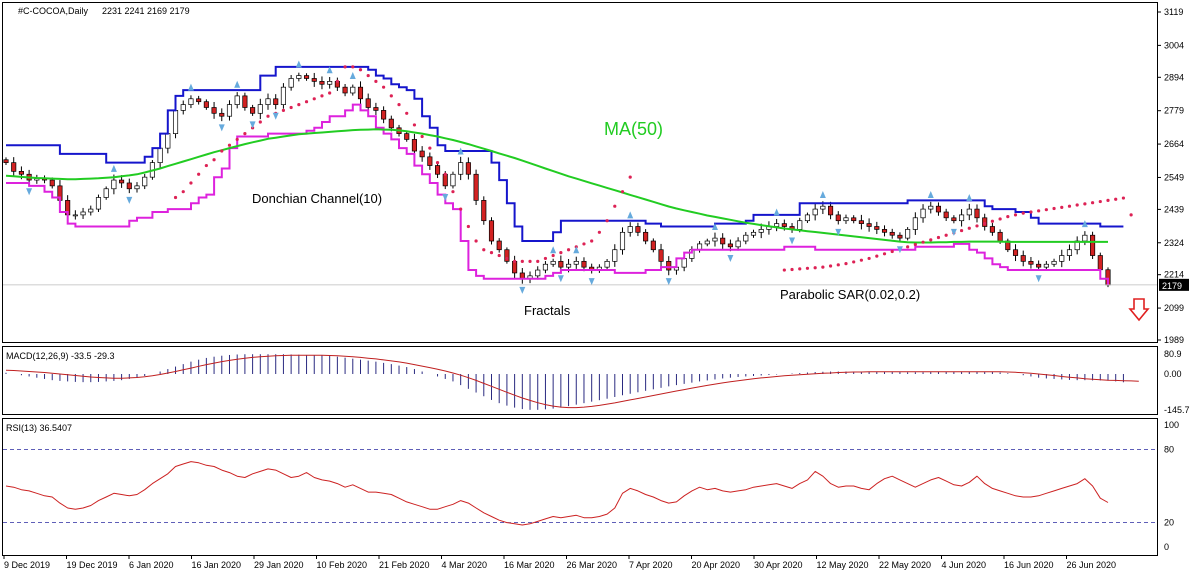 The width and height of the screenshot is (1200, 575). Describe the element at coordinates (1172, 286) in the screenshot. I see `last-price-label: 2179` at that location.